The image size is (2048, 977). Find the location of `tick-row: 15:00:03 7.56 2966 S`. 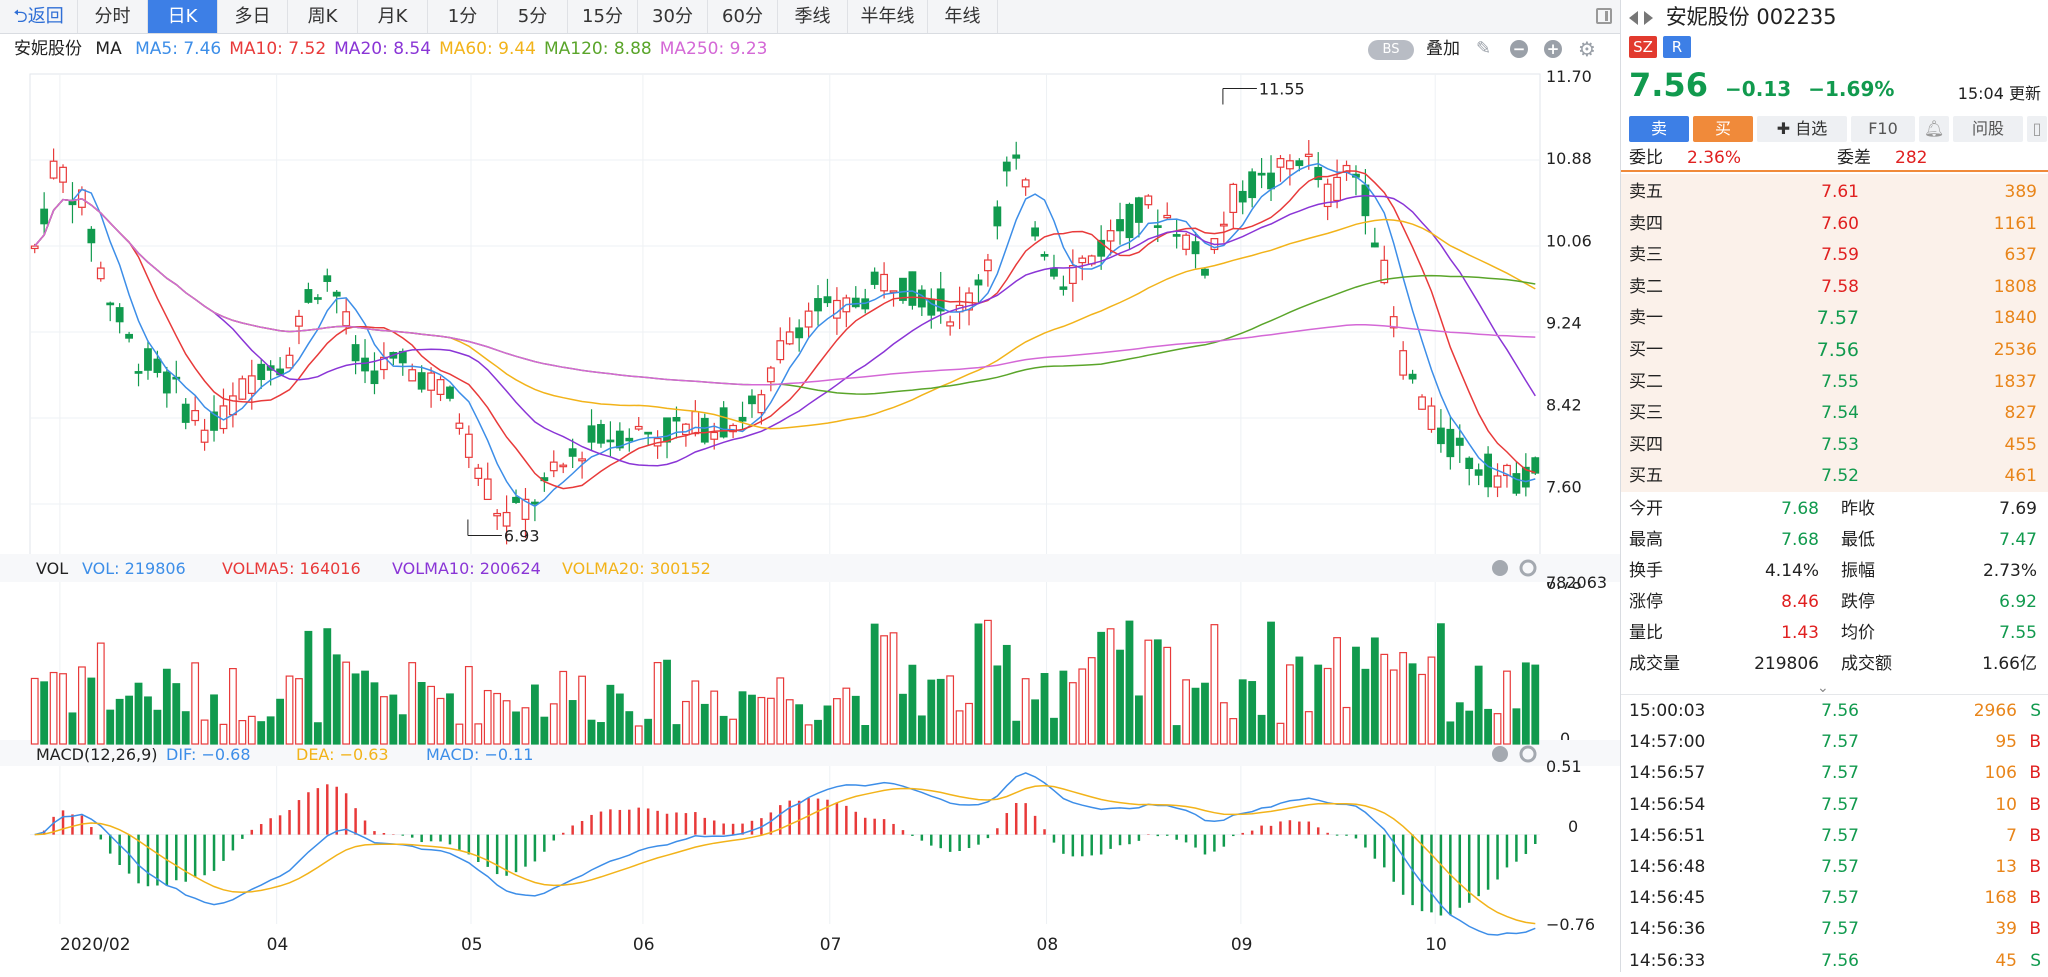

tick-row: 15:00:03 7.56 2966 S is located at coordinates (1834, 711).